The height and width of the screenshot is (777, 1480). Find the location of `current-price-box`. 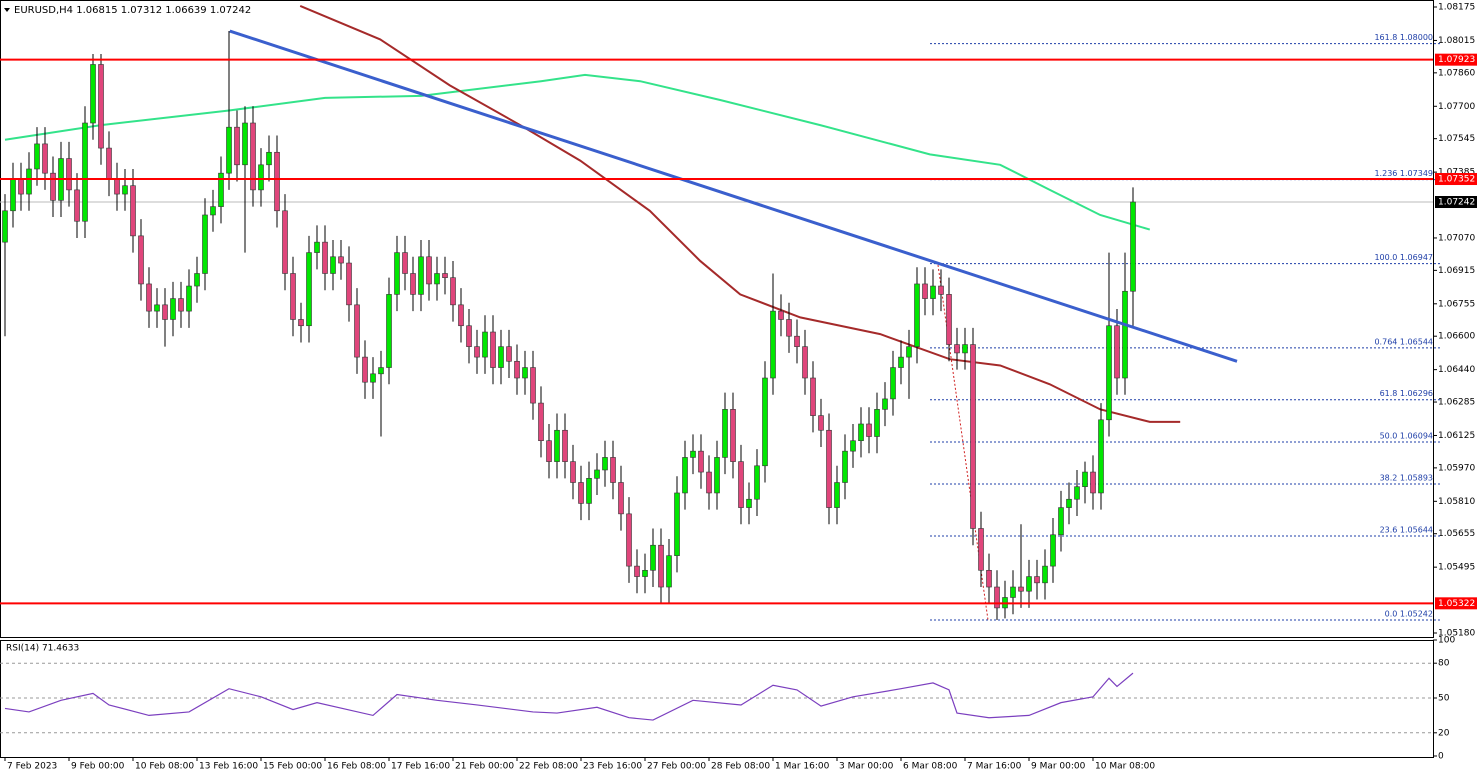

current-price-box is located at coordinates (1456, 202).